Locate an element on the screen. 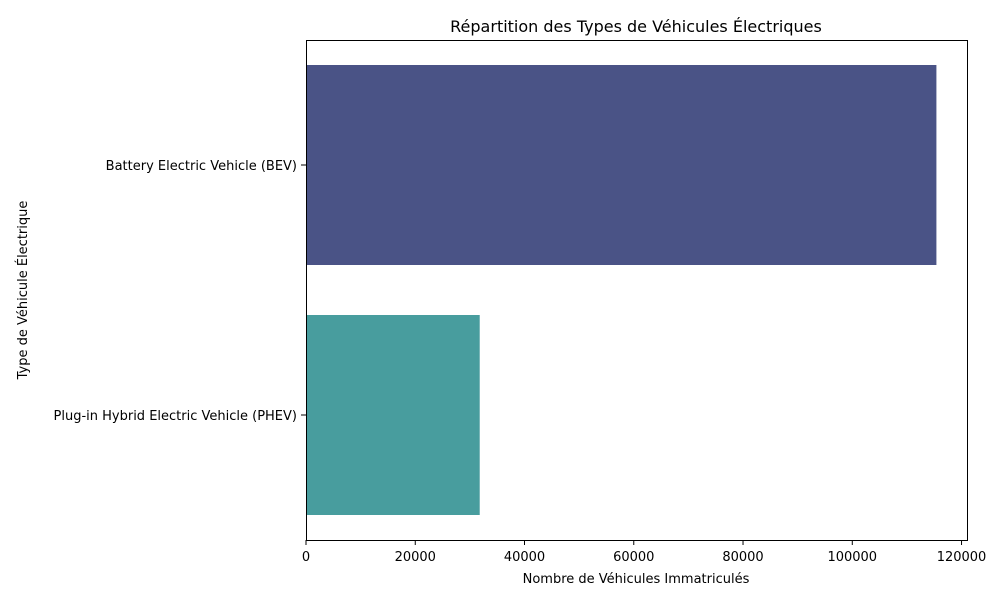 The height and width of the screenshot is (600, 1000). y-tick-label: Battery Electric Vehicle (BEV) is located at coordinates (201, 166).